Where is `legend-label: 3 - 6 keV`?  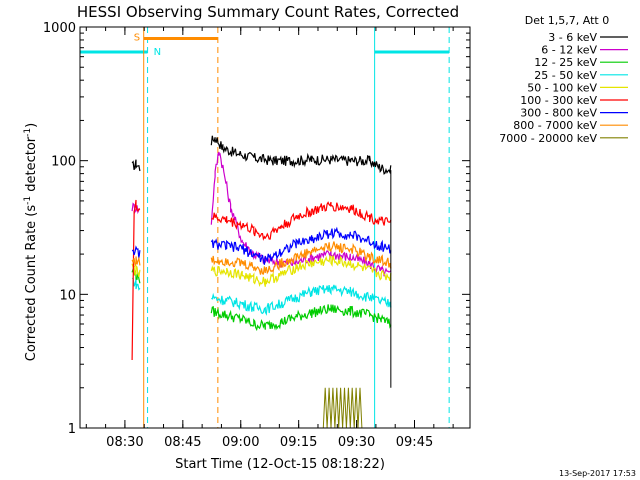 legend-label: 3 - 6 keV is located at coordinates (572, 37).